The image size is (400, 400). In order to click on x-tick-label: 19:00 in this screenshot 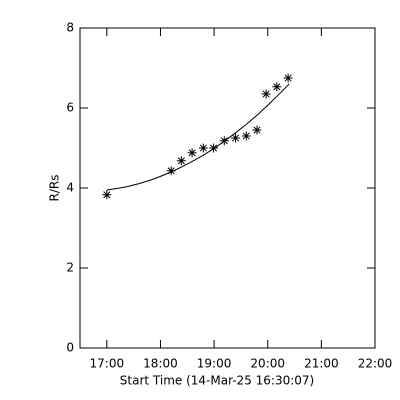, I will do `click(214, 364)`.